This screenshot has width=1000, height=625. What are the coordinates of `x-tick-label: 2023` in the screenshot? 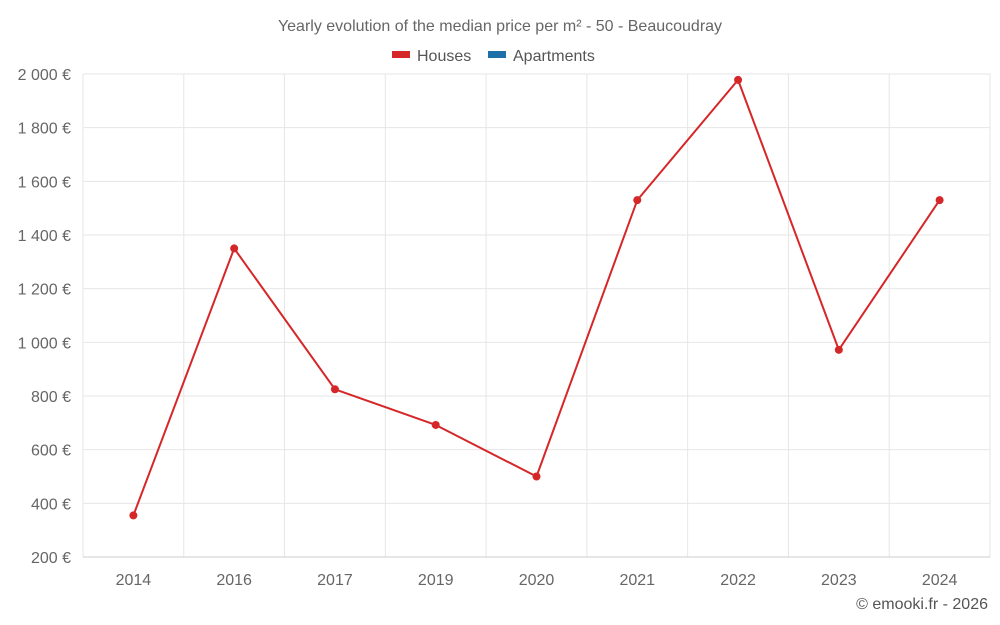 It's located at (839, 580).